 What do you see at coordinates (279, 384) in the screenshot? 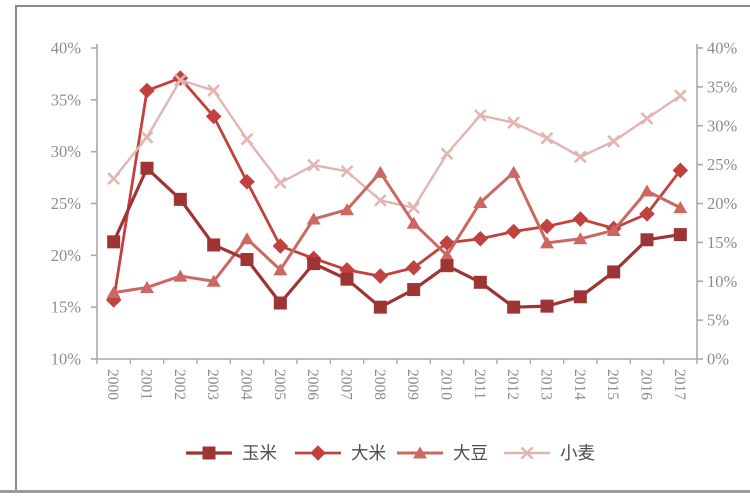
I see `x-axis-year-label: 2005` at bounding box center [279, 384].